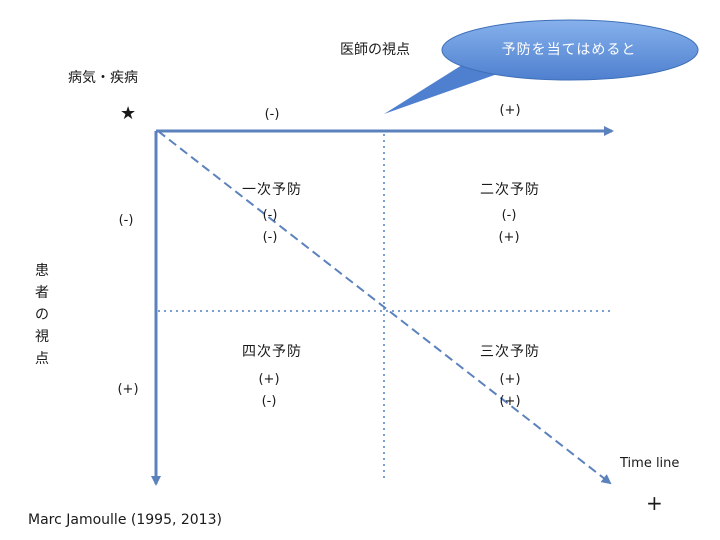 The height and width of the screenshot is (540, 720). I want to click on secondary-prevention-signs: (-) (+), so click(509, 226).